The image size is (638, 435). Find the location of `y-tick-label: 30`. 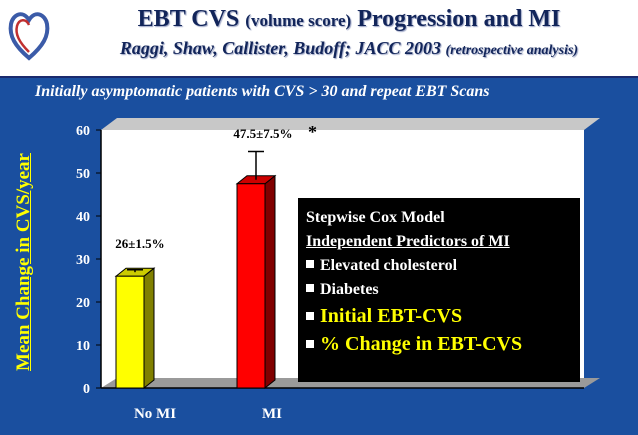

y-tick-label: 30 is located at coordinates (83, 260).